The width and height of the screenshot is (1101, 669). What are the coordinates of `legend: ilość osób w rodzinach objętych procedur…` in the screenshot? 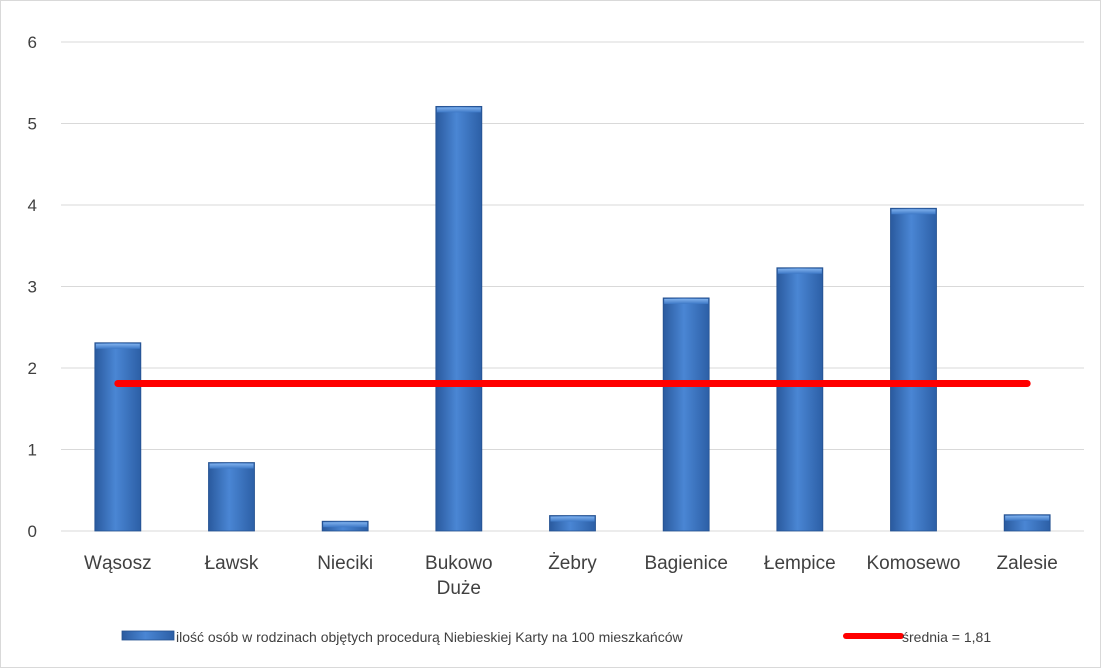 It's located at (556, 637).